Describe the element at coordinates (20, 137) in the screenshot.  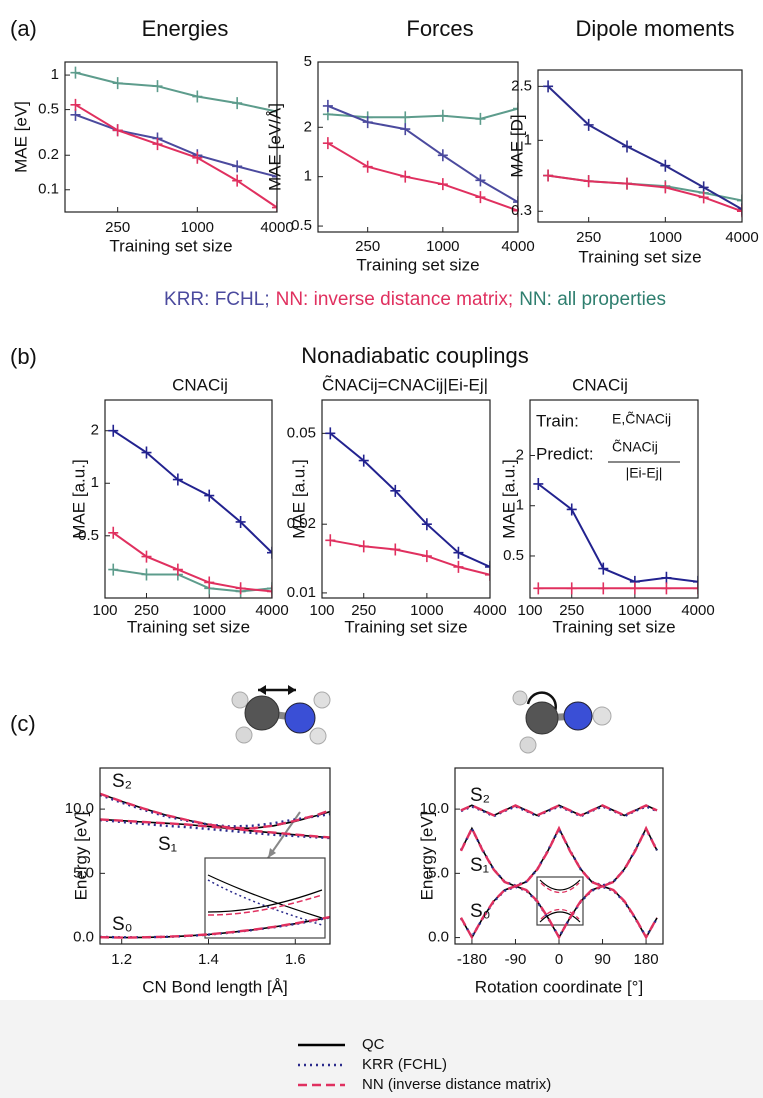
I see `y-axis-label: MAE [eV]` at that location.